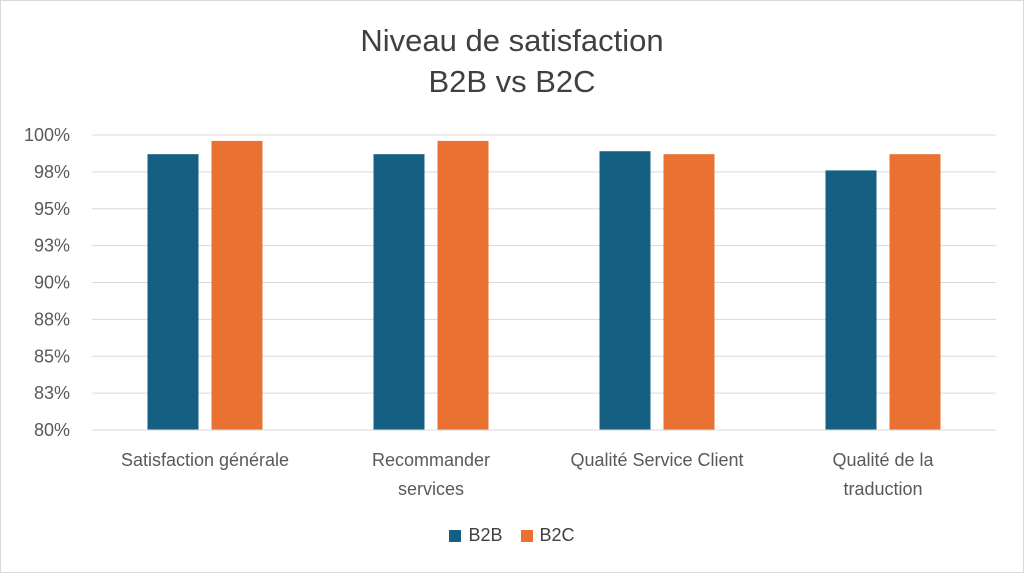 The image size is (1024, 573). Describe the element at coordinates (431, 489) in the screenshot. I see `x-category-label: services` at that location.